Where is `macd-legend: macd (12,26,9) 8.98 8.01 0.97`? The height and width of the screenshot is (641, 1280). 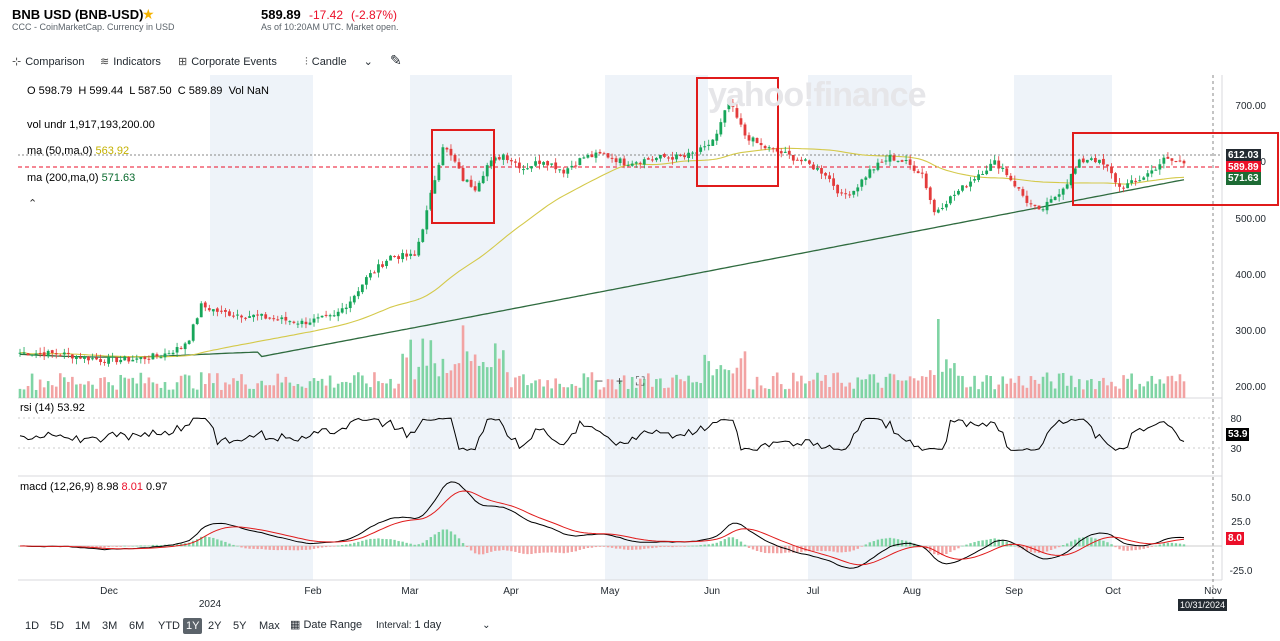 macd-legend: macd (12,26,9) 8.98 8.01 0.97 is located at coordinates (93, 487).